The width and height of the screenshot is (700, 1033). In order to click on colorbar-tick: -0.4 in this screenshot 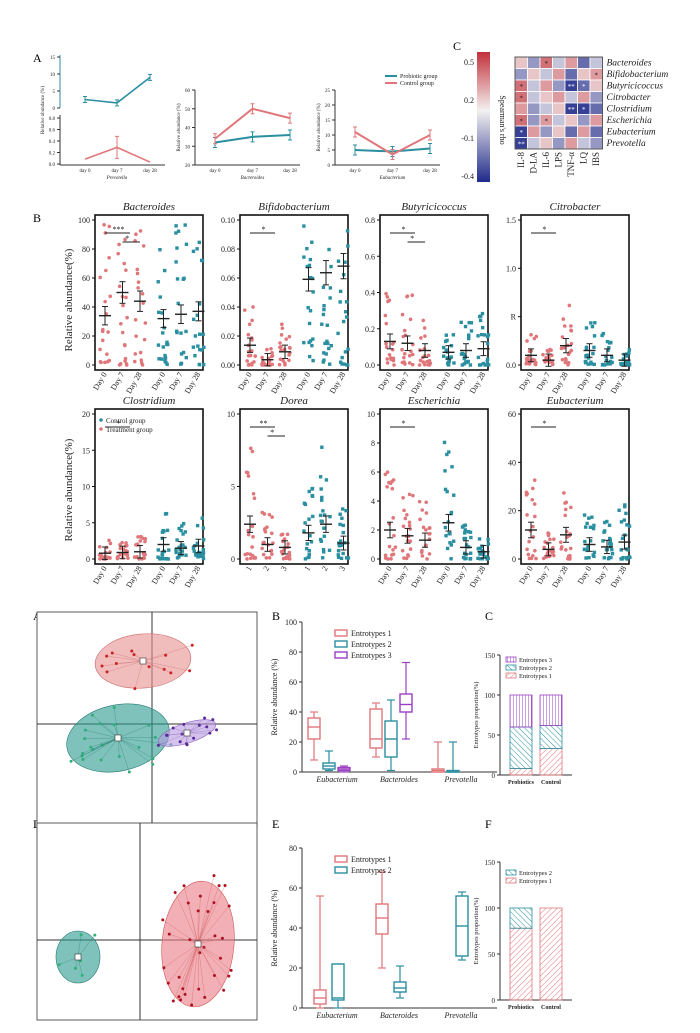, I will do `click(467, 176)`.